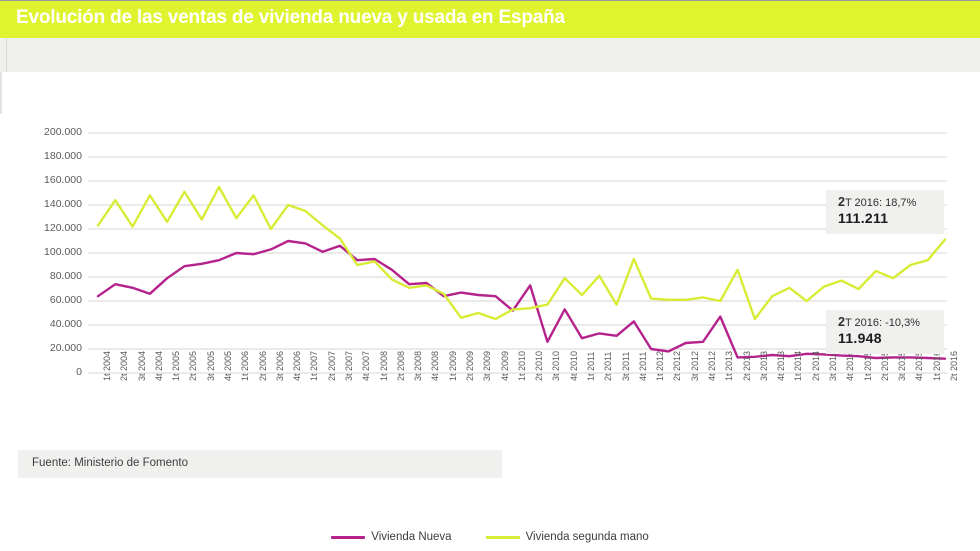 This screenshot has width=980, height=551. What do you see at coordinates (815, 365) in the screenshot?
I see `x-axis-tick-label: 2t 2014` at bounding box center [815, 365].